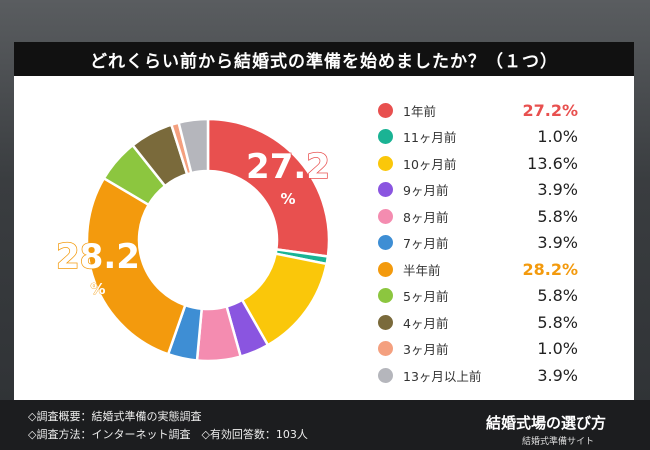 This screenshot has height=450, width=650. Describe the element at coordinates (426, 296) in the screenshot. I see `legend-label: 5ヶ月前` at that location.